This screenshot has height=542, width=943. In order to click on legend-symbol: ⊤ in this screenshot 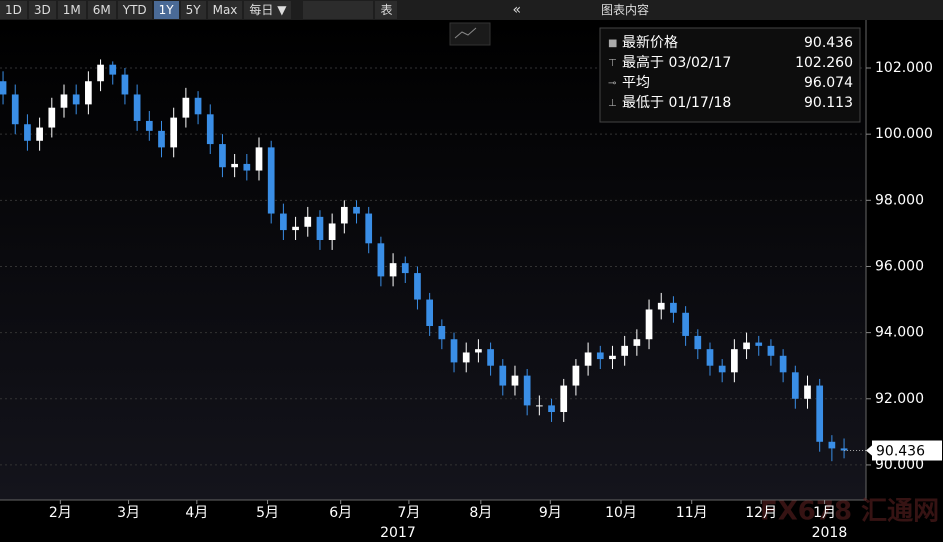, I will do `click(612, 63)`.